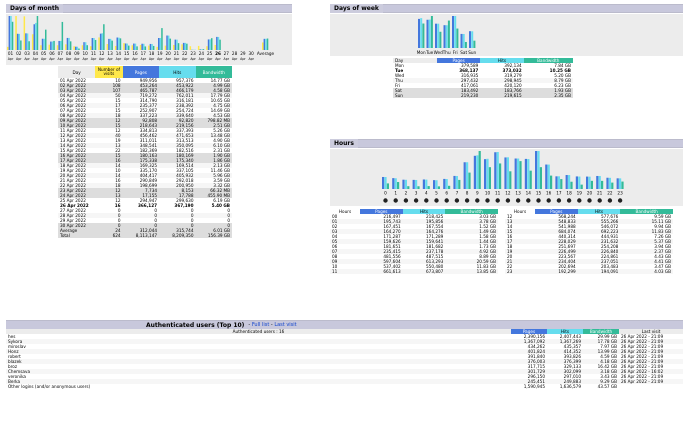 The width and height of the screenshot is (690, 429). Describe the element at coordinates (381, 271) in the screenshot. I see `hour-pages-cell: 661,613` at that location.